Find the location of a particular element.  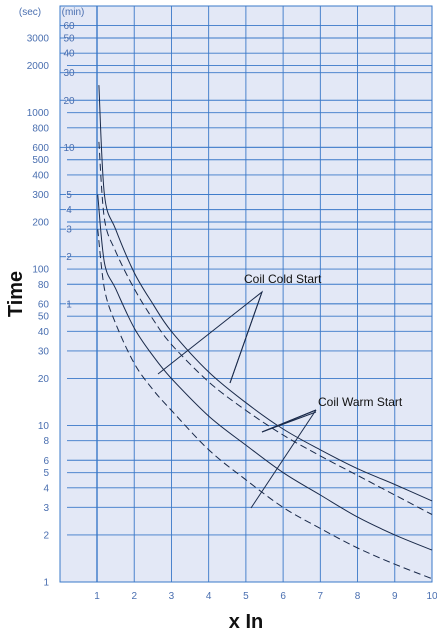

y-tick-label-sec: 30 is located at coordinates (44, 351).